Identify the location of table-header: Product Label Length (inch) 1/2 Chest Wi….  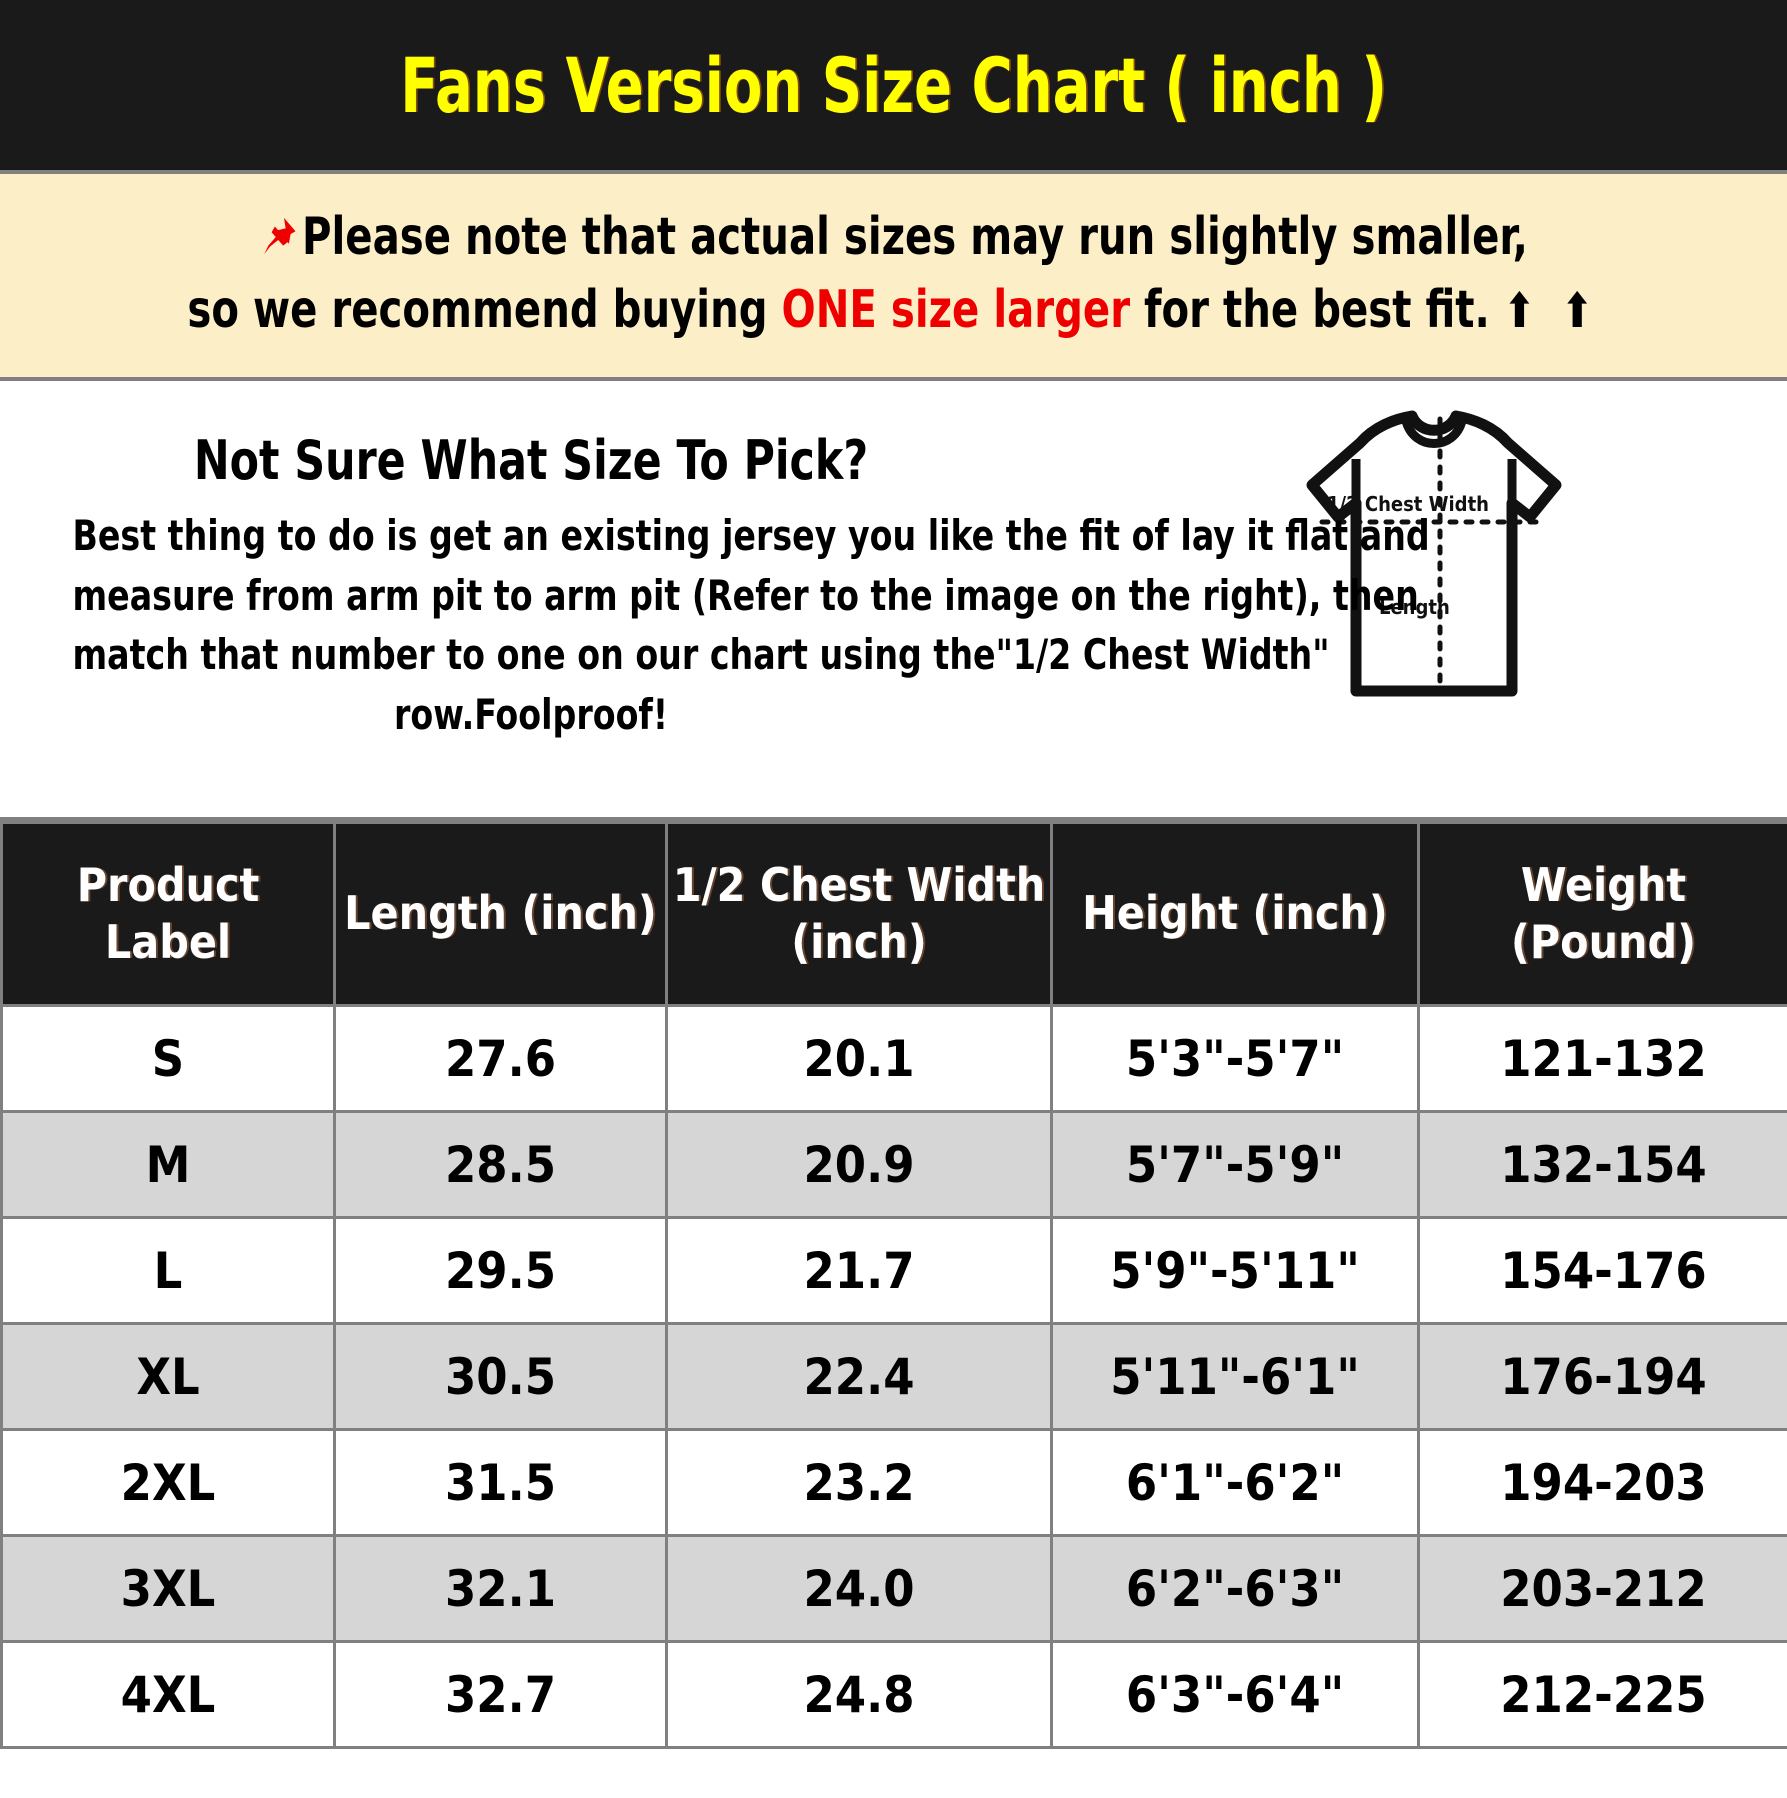
(893, 914).